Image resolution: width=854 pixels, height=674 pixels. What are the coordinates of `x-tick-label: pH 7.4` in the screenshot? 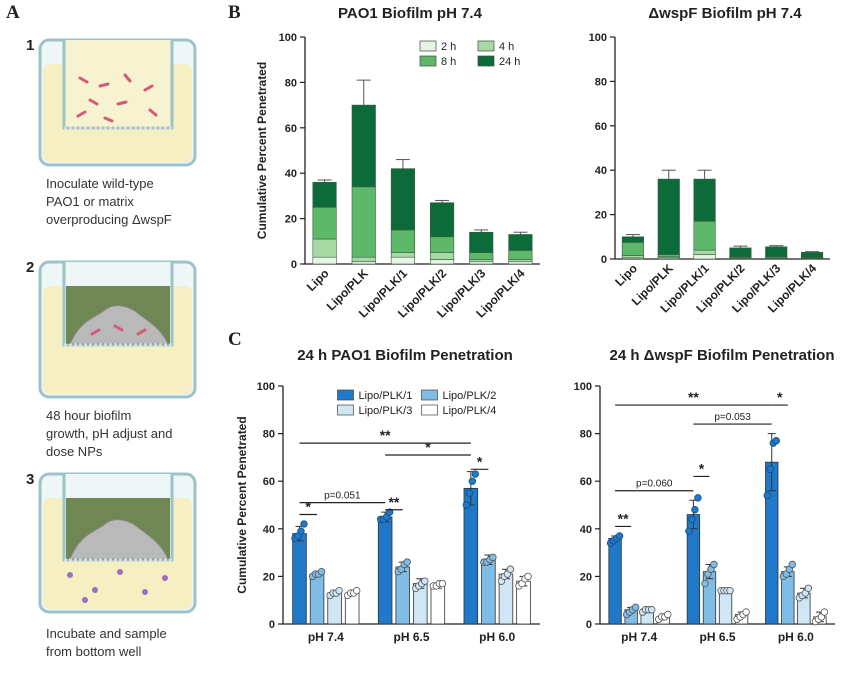 It's located at (639, 637).